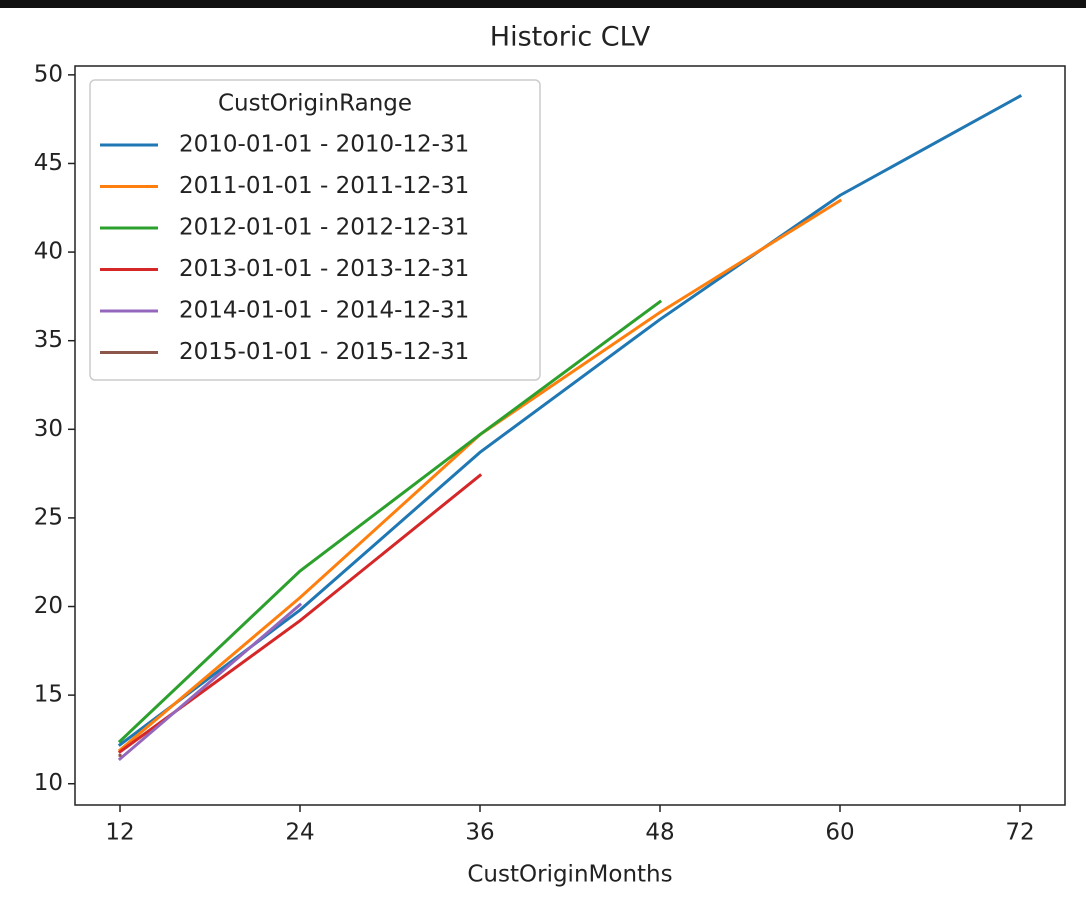  What do you see at coordinates (119, 833) in the screenshot?
I see `x-tick-label: 12` at bounding box center [119, 833].